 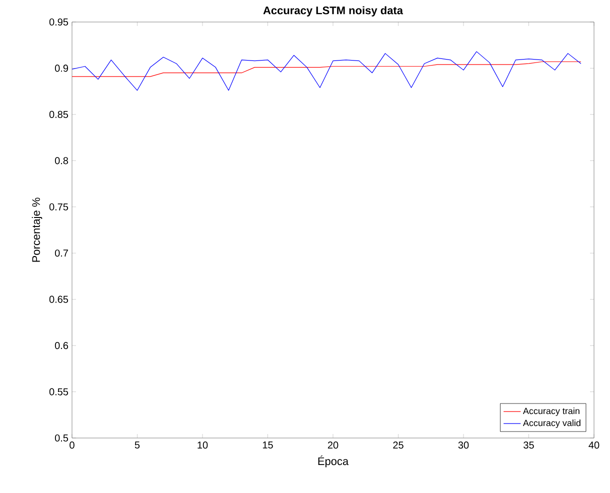 What do you see at coordinates (72, 445) in the screenshot?
I see `x-tick-label: 0` at bounding box center [72, 445].